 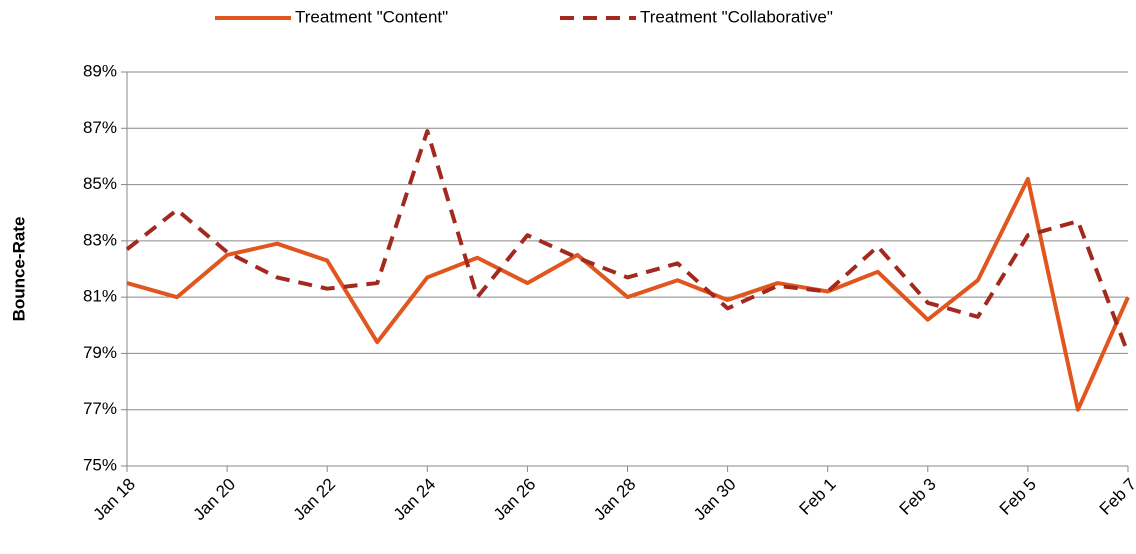 I want to click on y-tick-label: 77%, so click(x=100, y=408).